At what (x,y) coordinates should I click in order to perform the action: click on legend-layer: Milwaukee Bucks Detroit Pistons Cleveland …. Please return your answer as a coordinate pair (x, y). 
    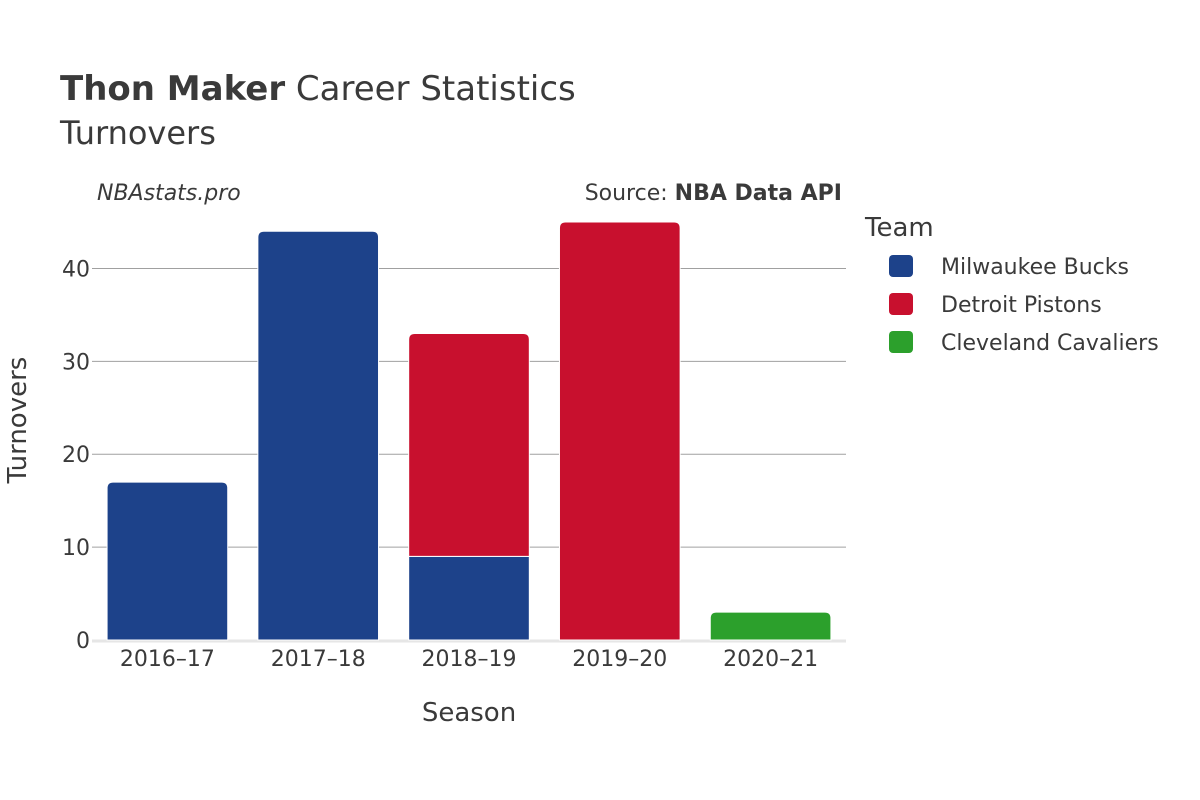
    Looking at the image, I should click on (1024, 305).